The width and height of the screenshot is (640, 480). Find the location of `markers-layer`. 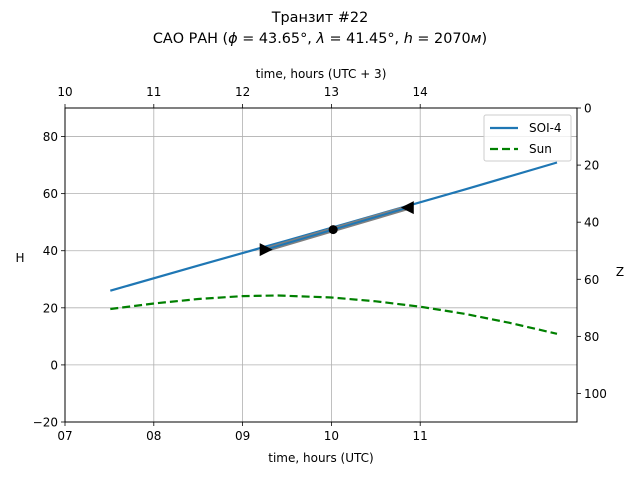

markers-layer is located at coordinates (336, 229).